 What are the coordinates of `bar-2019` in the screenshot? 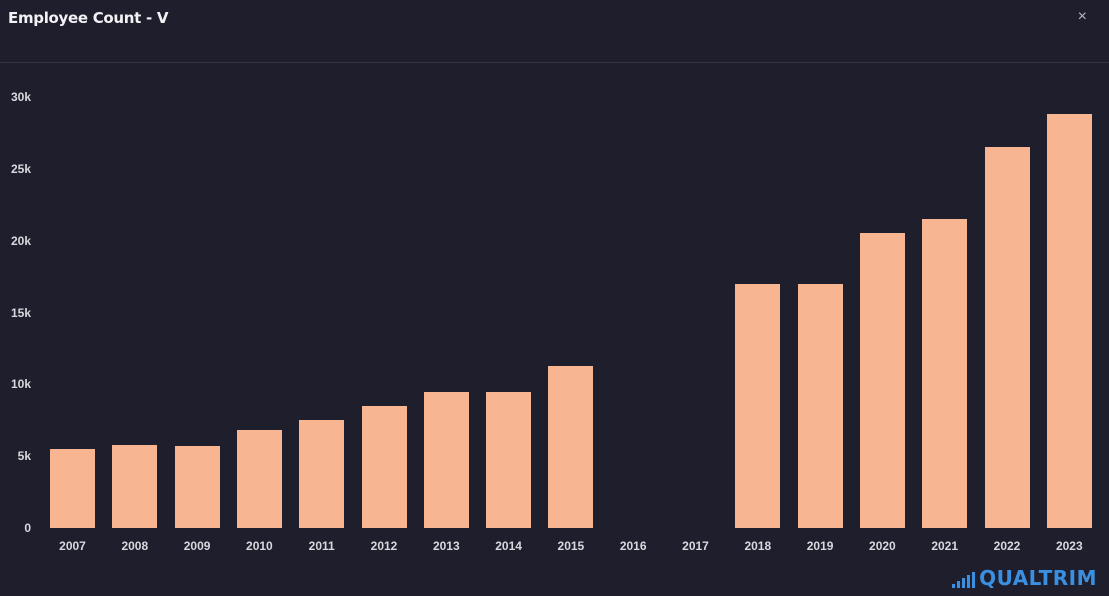 It's located at (820, 405).